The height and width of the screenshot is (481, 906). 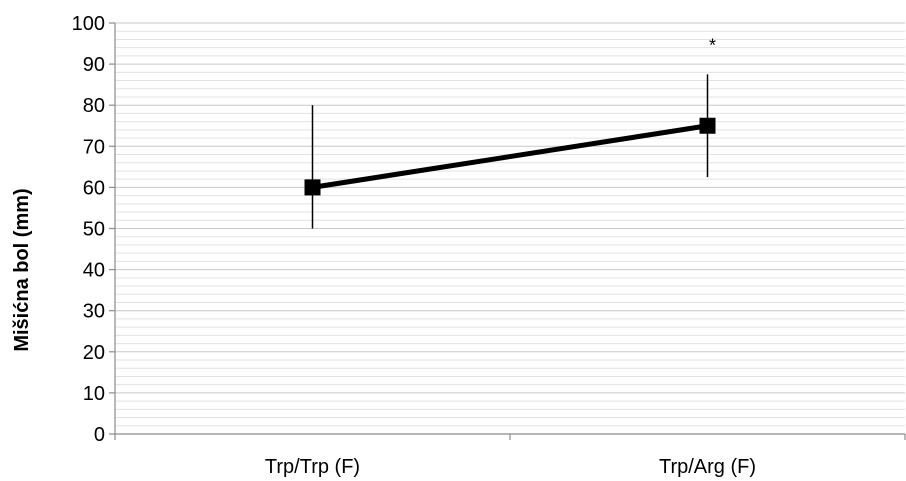 I want to click on significance-annotation: *, so click(x=712, y=45).